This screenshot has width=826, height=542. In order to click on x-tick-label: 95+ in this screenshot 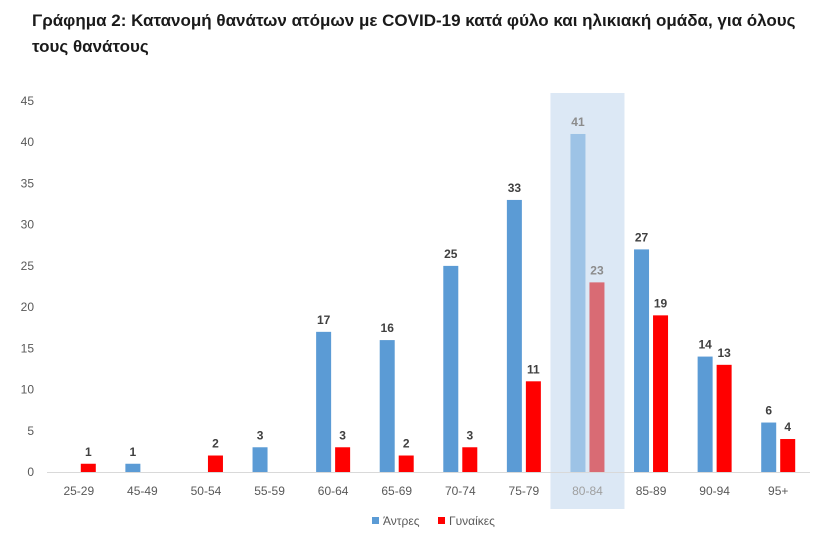, I will do `click(778, 491)`.